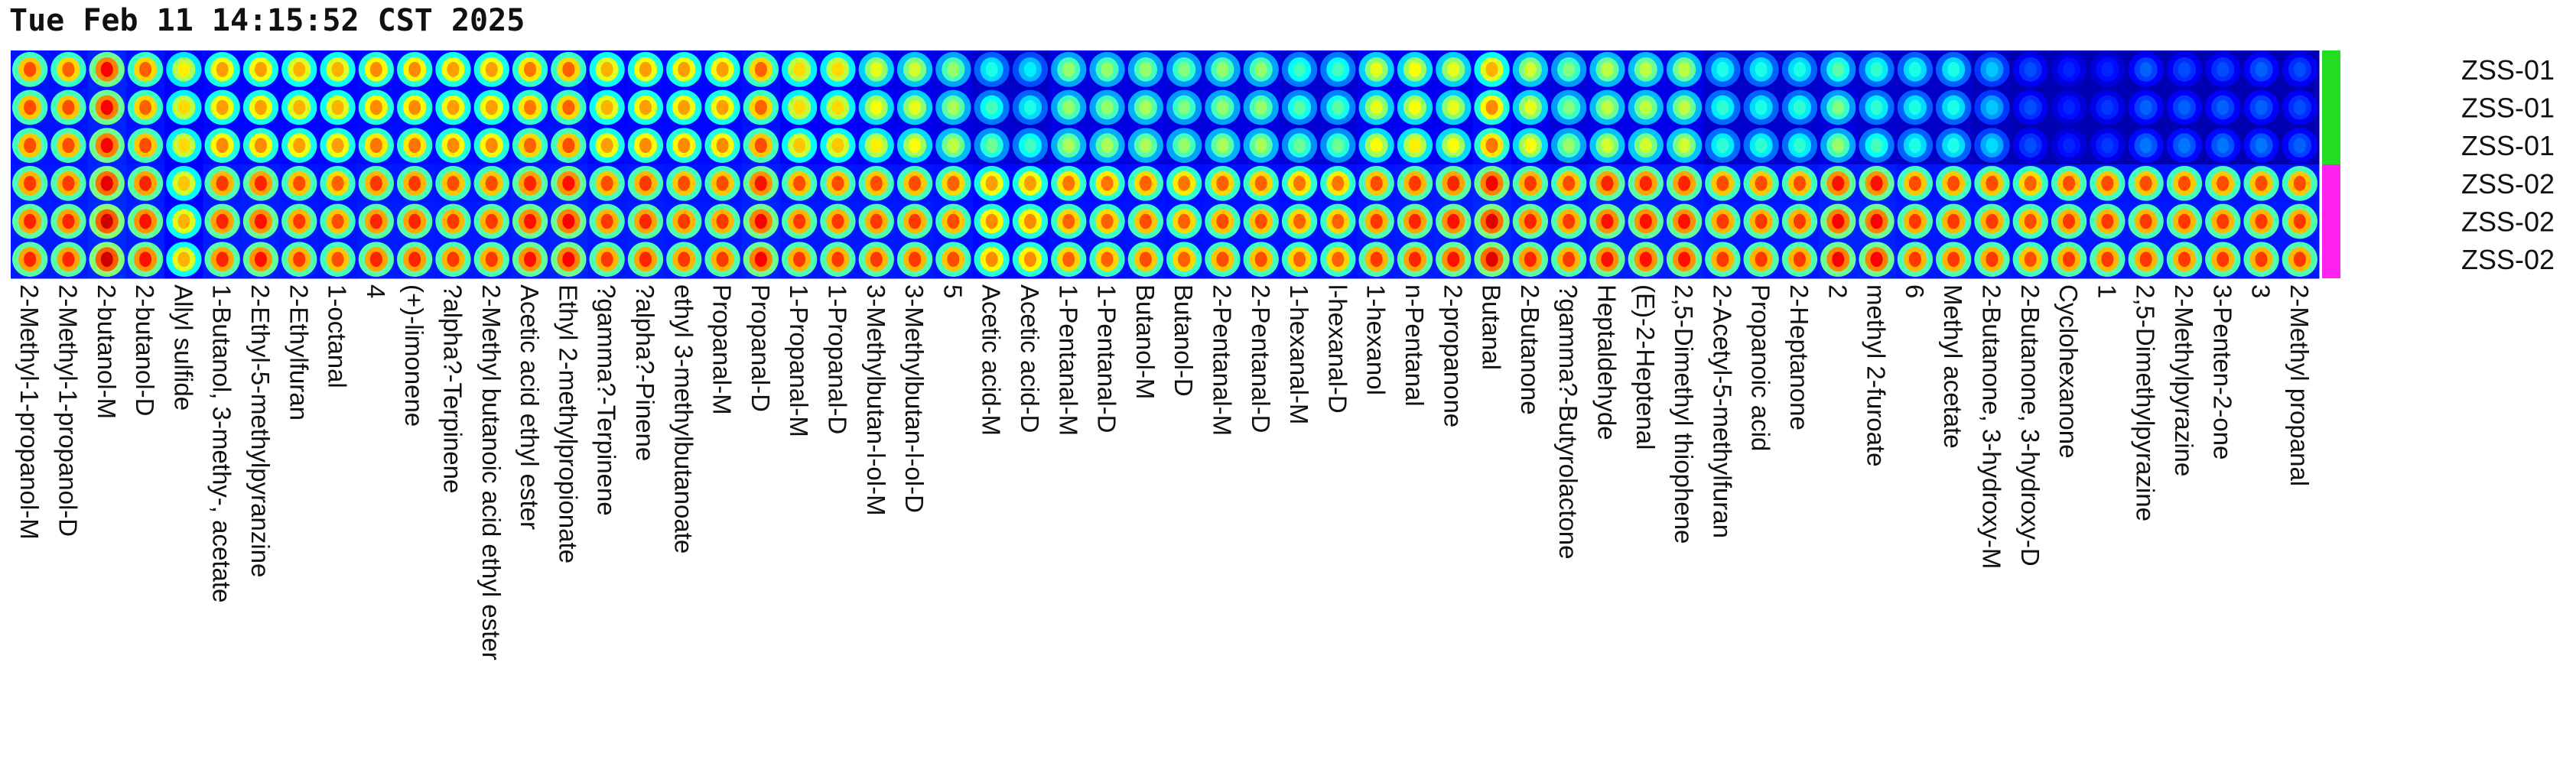  I want to click on column-label: 3-Methylbutan-l-ol-M, so click(876, 400).